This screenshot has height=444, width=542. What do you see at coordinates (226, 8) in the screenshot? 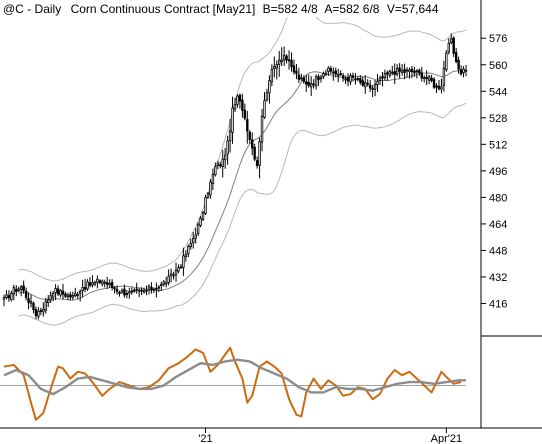
I see `header-background` at bounding box center [226, 8].